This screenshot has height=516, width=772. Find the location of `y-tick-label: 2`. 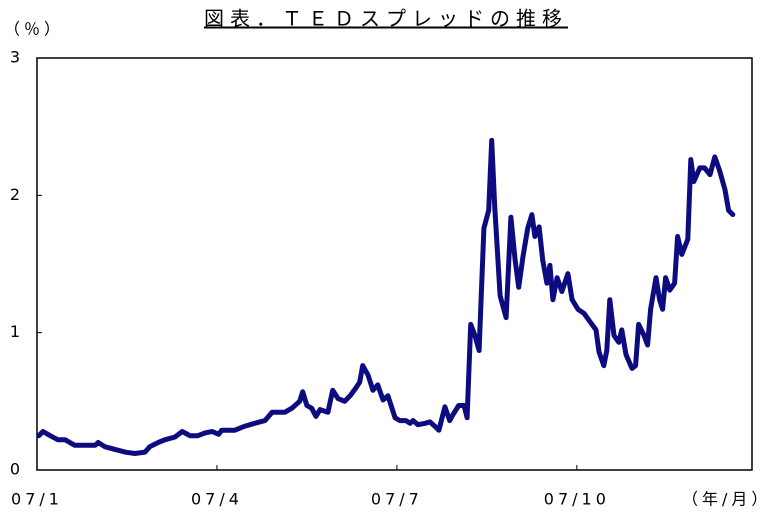

y-tick-label: 2 is located at coordinates (15, 194).